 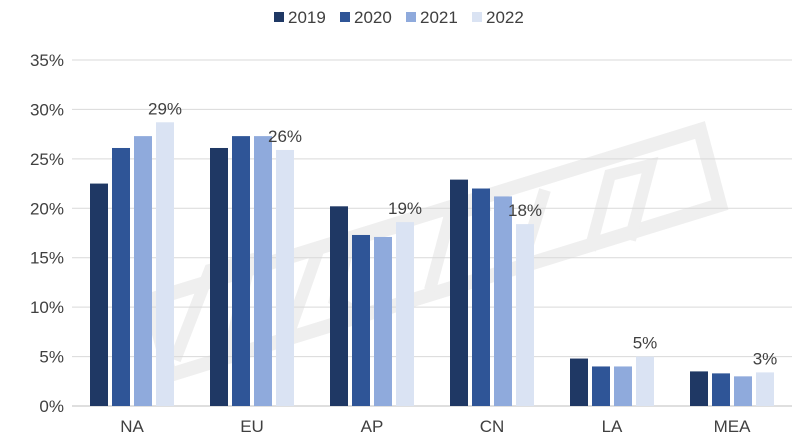 I want to click on bar-cn-2021, so click(x=503, y=301).